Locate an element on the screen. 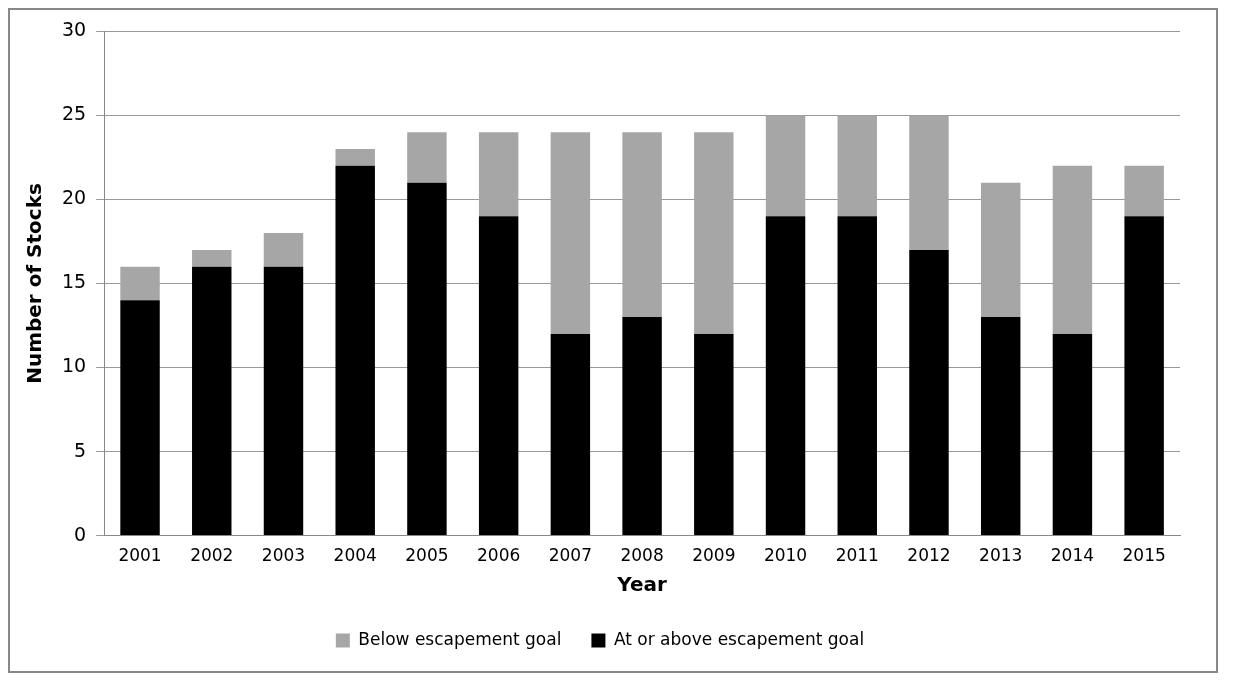  y-tick-label: 10 is located at coordinates (74, 365).